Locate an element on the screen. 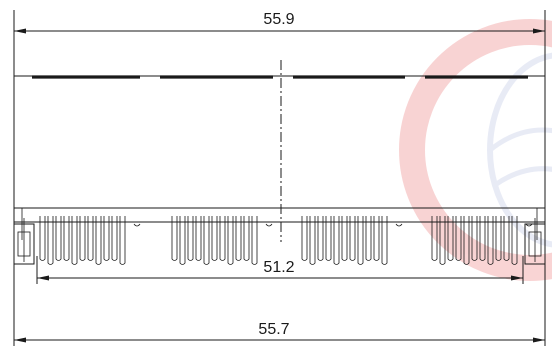 The height and width of the screenshot is (352, 552). end-bracket-right is located at coordinates (535, 241).